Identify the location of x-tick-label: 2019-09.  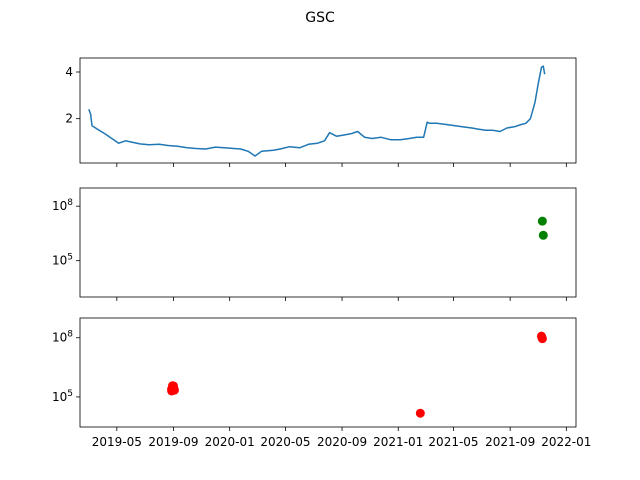
(173, 442).